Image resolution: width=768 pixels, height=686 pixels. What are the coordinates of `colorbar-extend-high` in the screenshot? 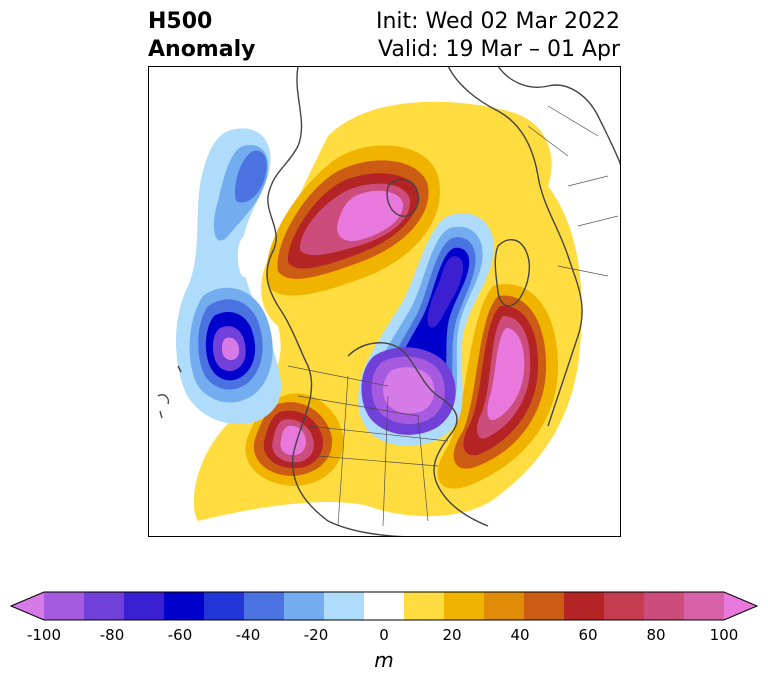 It's located at (740, 606).